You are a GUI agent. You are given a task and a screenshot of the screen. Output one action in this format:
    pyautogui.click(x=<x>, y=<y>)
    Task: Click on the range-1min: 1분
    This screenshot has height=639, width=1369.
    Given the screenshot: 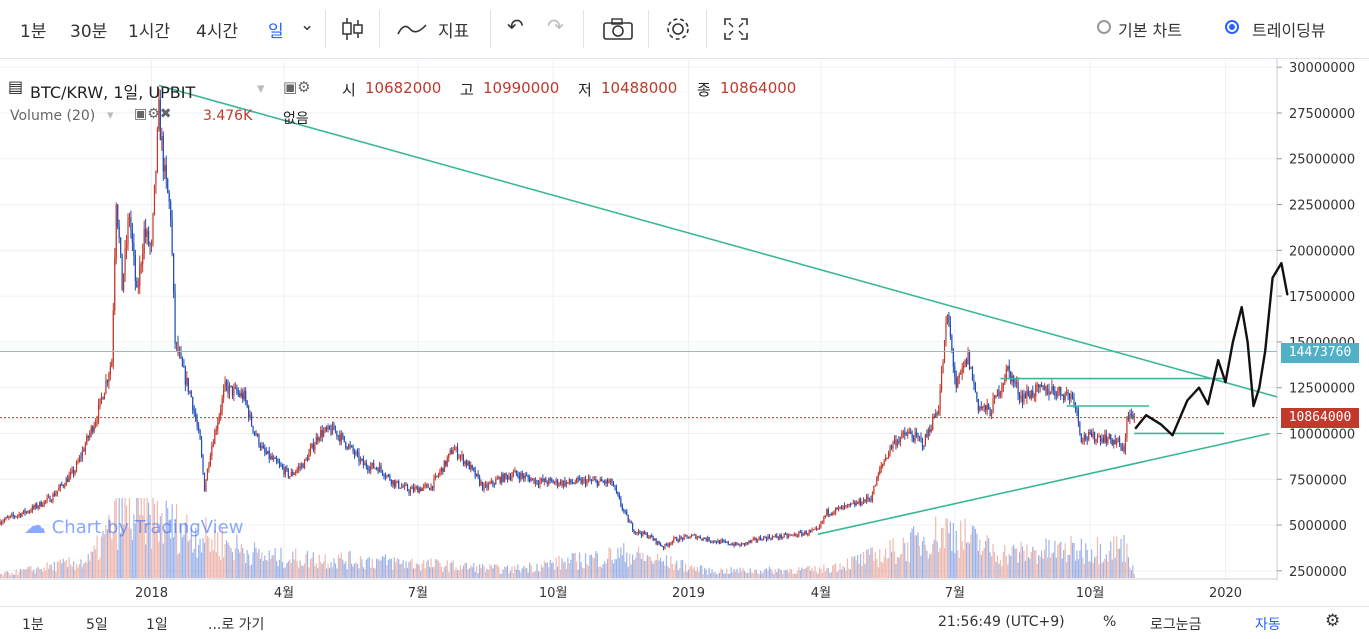 What is the action you would take?
    pyautogui.click(x=33, y=625)
    